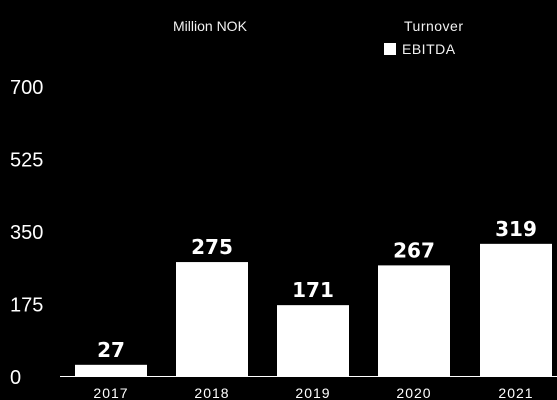 The height and width of the screenshot is (400, 557). Describe the element at coordinates (434, 25) in the screenshot. I see `legend-label-turnover: Turnover` at that location.